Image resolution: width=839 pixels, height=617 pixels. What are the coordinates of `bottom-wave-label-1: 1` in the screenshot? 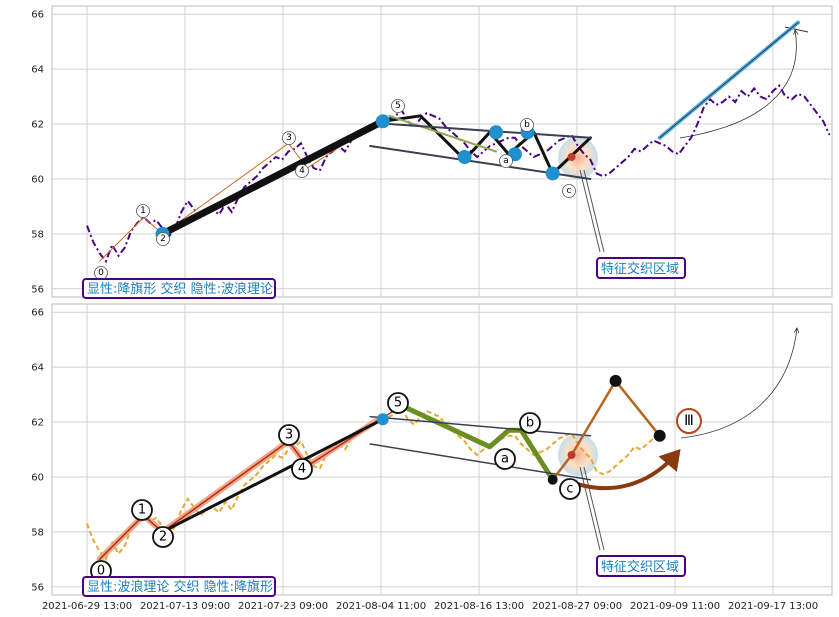 It's located at (142, 510).